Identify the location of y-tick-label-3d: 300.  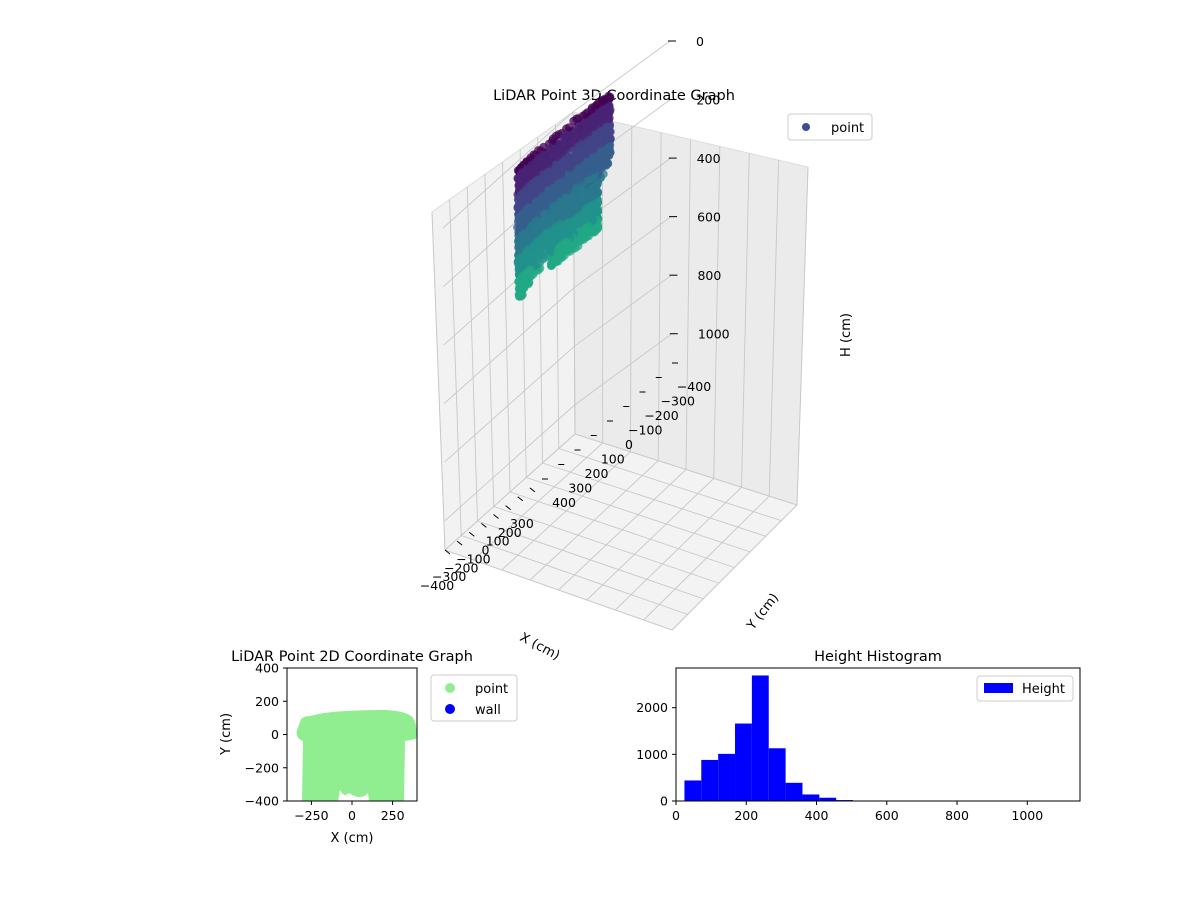
(580, 488).